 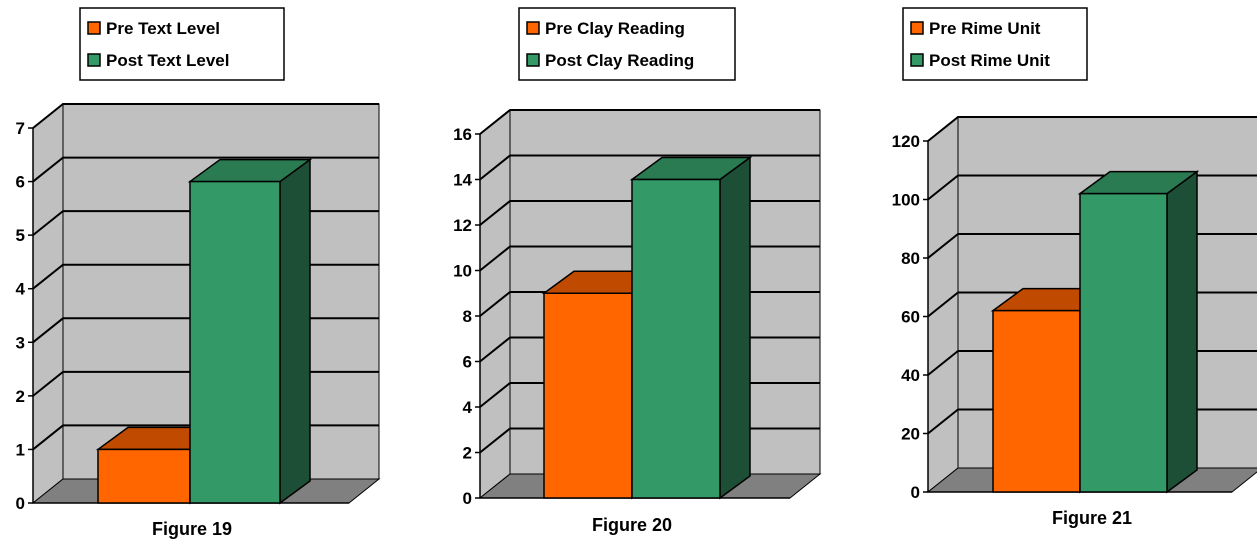 I want to click on legend: Pre Text Level Post Text Level, so click(x=182, y=44).